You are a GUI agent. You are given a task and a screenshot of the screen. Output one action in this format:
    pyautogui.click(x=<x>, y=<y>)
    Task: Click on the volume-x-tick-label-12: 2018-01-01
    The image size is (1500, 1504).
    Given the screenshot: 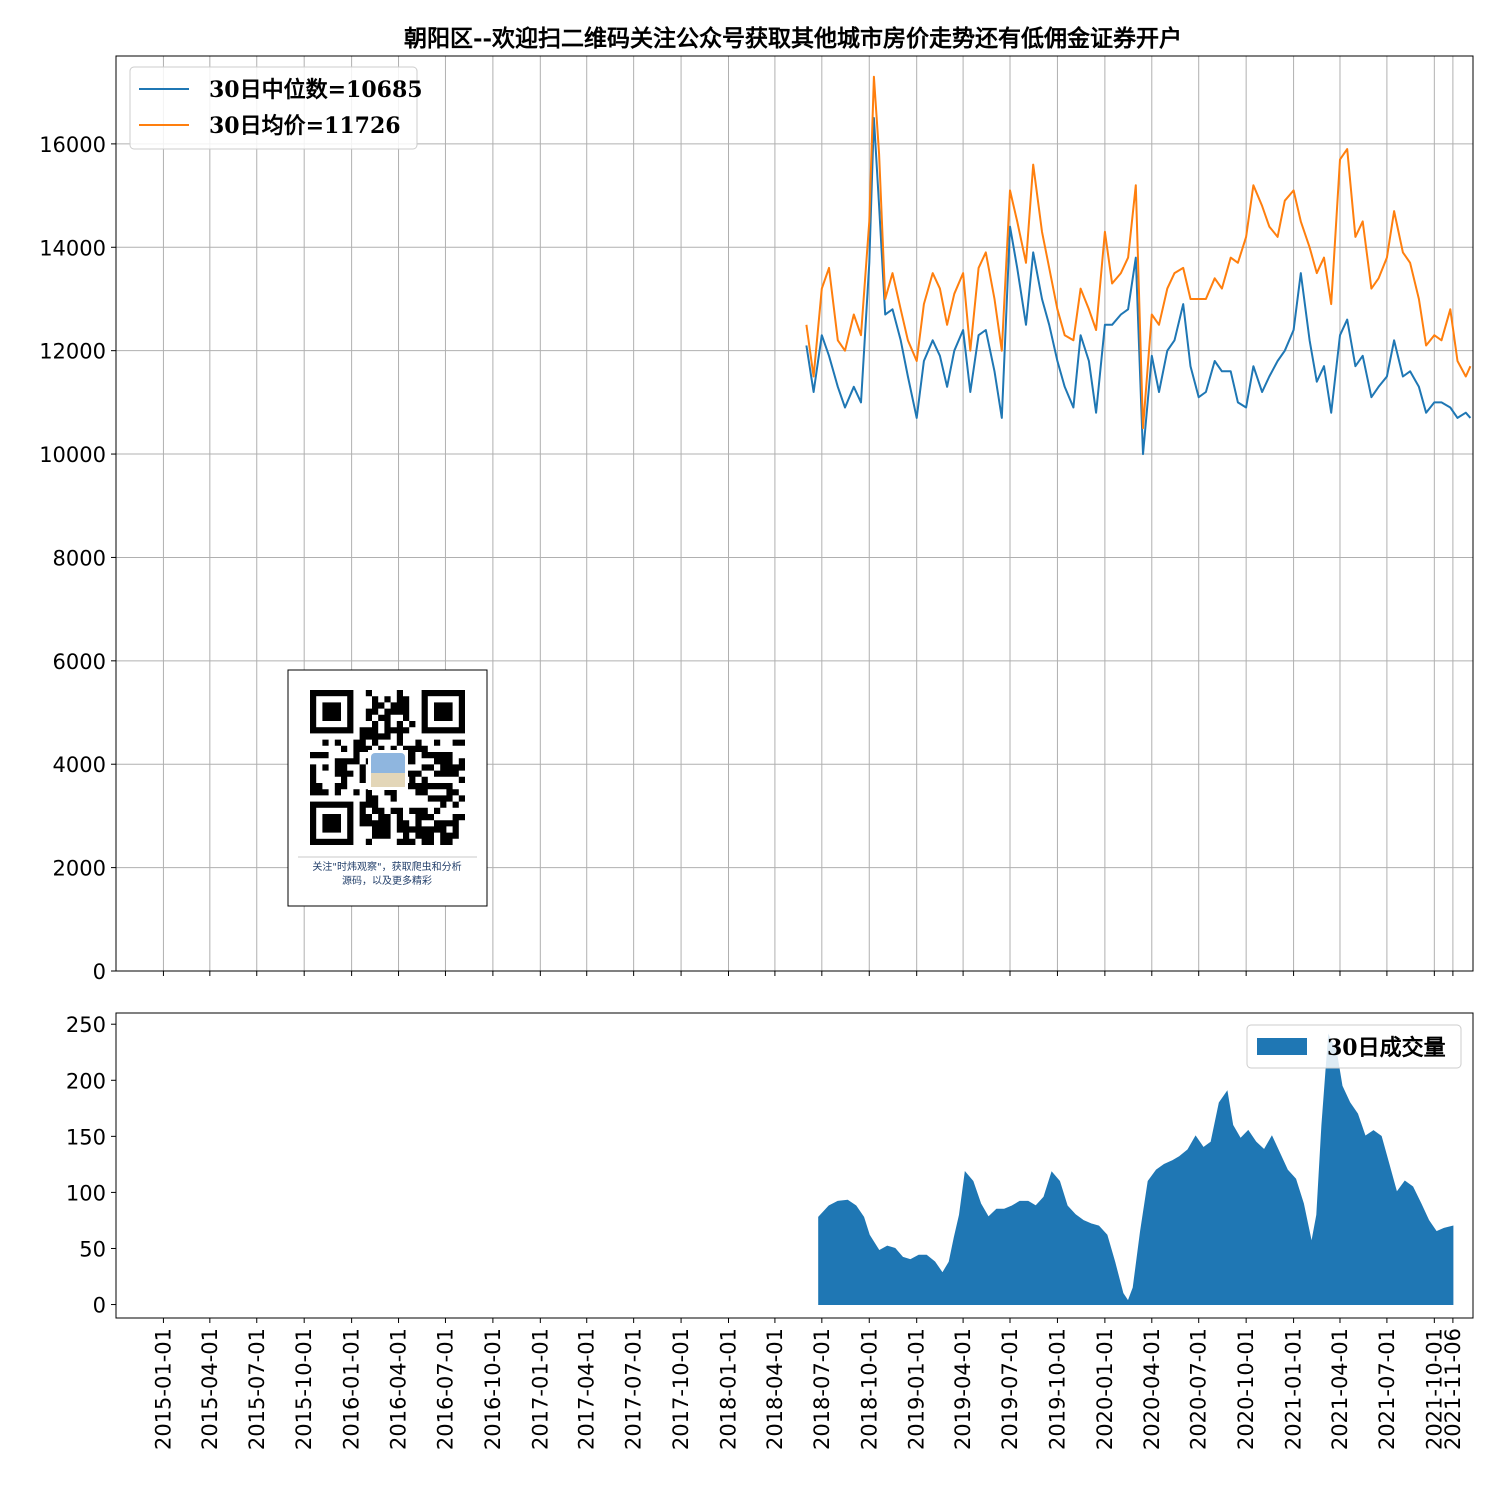 What is the action you would take?
    pyautogui.click(x=729, y=1389)
    